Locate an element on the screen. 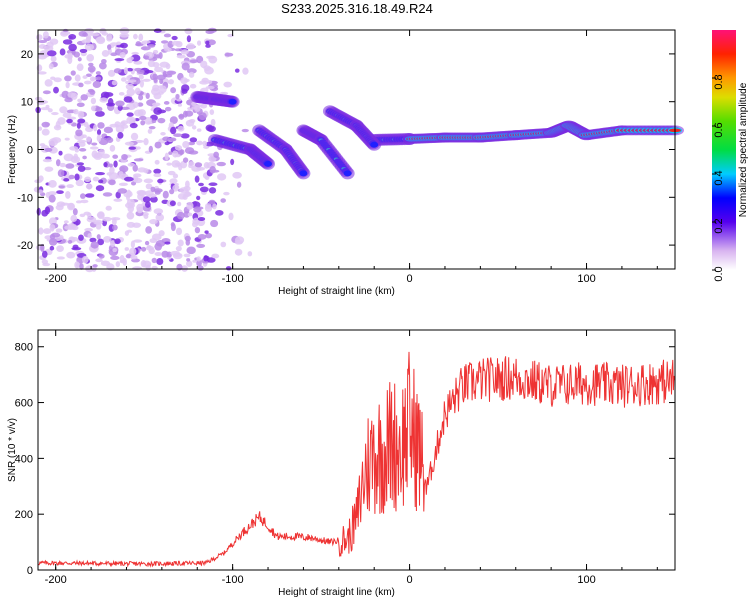 The height and width of the screenshot is (600, 750). spectrogram-y-tick-label: 0 is located at coordinates (30, 151).